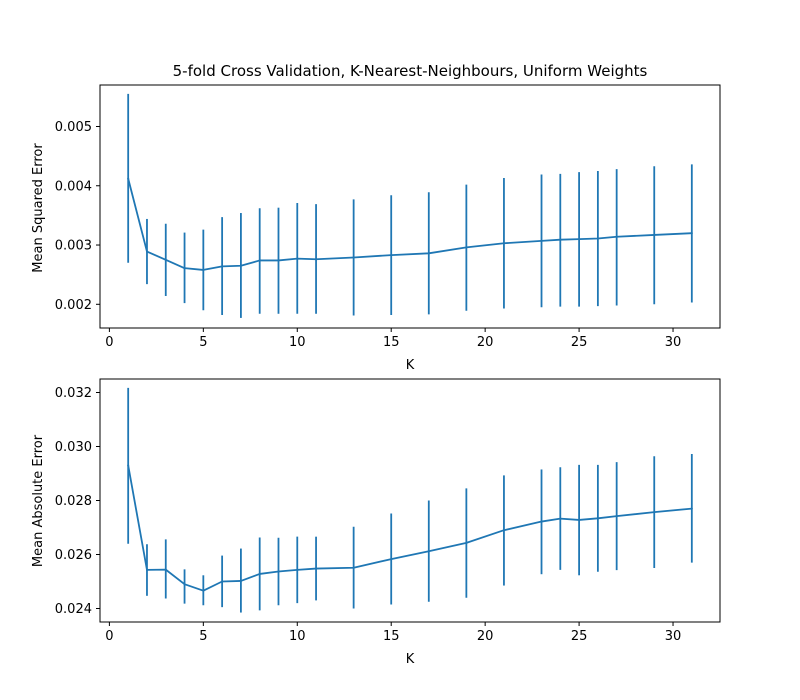 The image size is (800, 700). I want to click on mae-yaxis-label: Mean Absolute Error, so click(38, 500).